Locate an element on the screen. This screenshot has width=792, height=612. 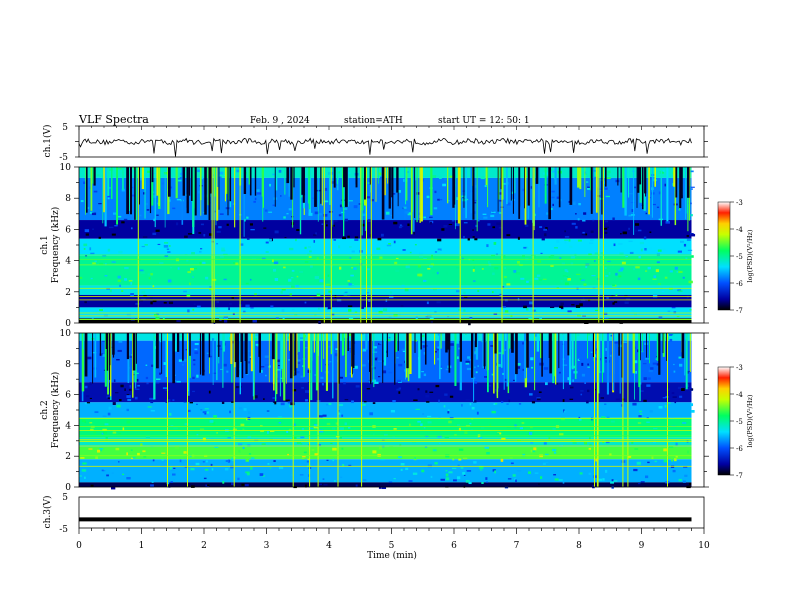
freq-tick-label: 10 is located at coordinates (66, 334).